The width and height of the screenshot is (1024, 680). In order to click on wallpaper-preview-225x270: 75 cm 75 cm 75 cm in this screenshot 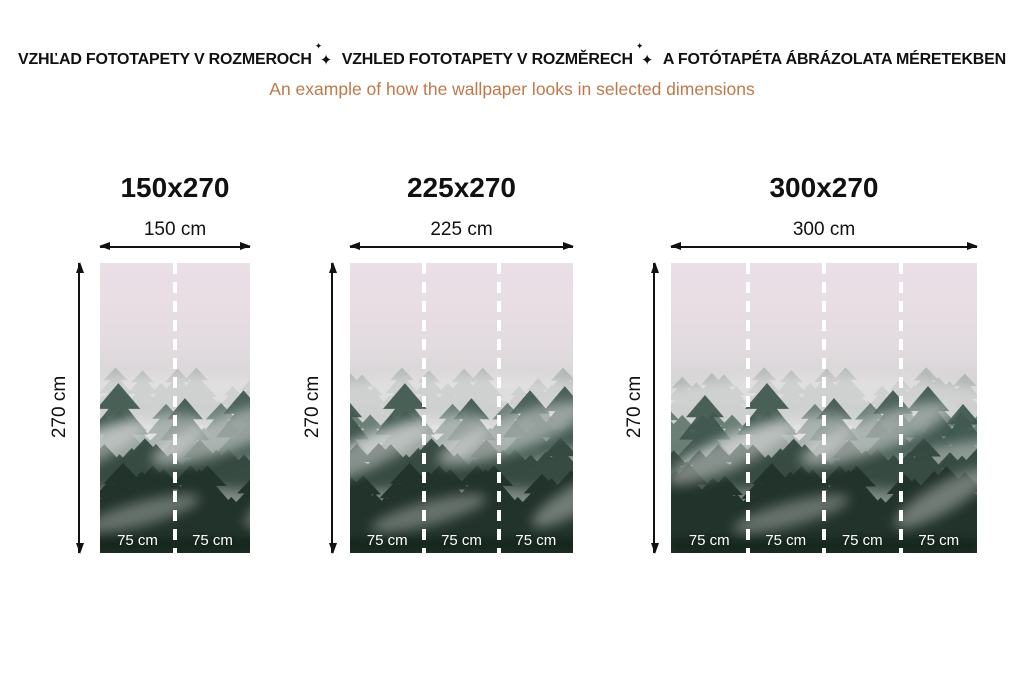, I will do `click(461, 408)`.